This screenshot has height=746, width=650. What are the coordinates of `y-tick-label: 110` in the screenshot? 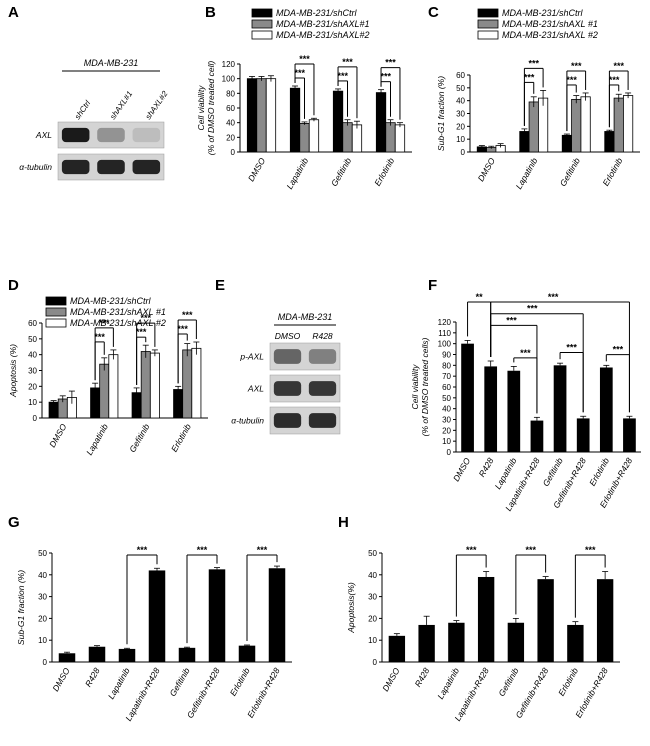 It's located at (444, 333).